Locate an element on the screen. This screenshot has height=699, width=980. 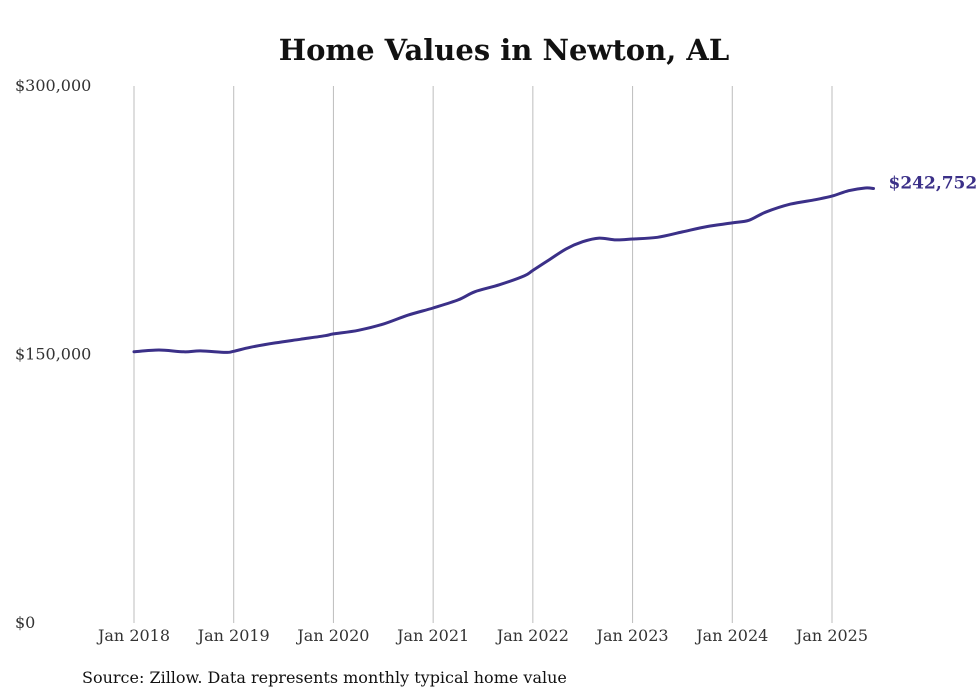
x-tick-label: Jan 2020 is located at coordinates (332, 635).